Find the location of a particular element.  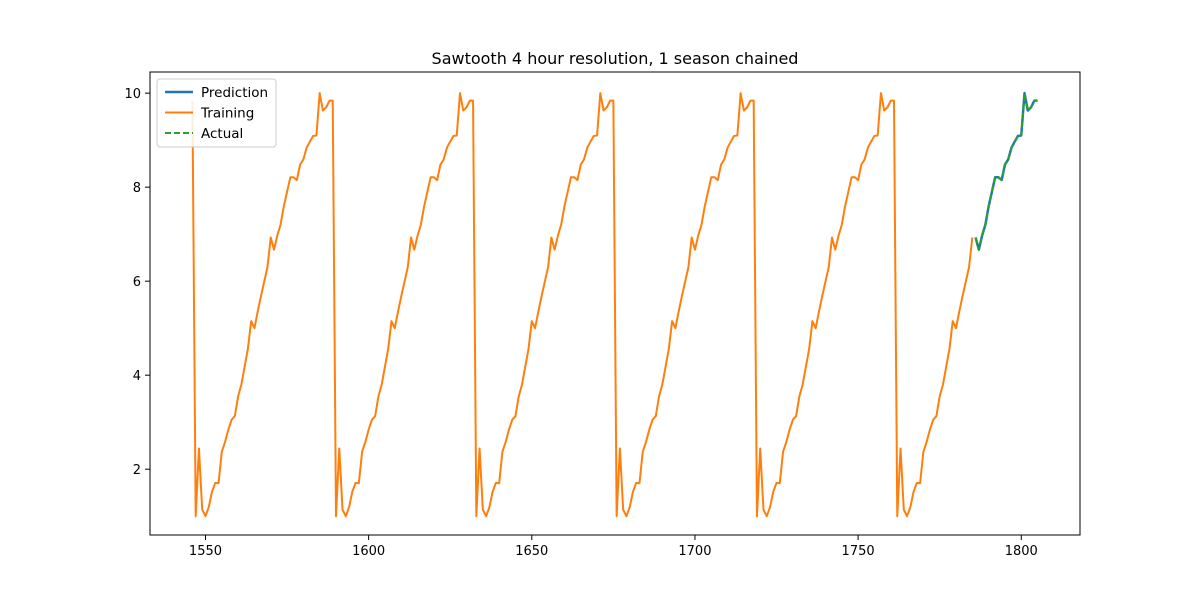

x-axis: 1550 1600 1650 1700 1750 1800 is located at coordinates (613, 547).